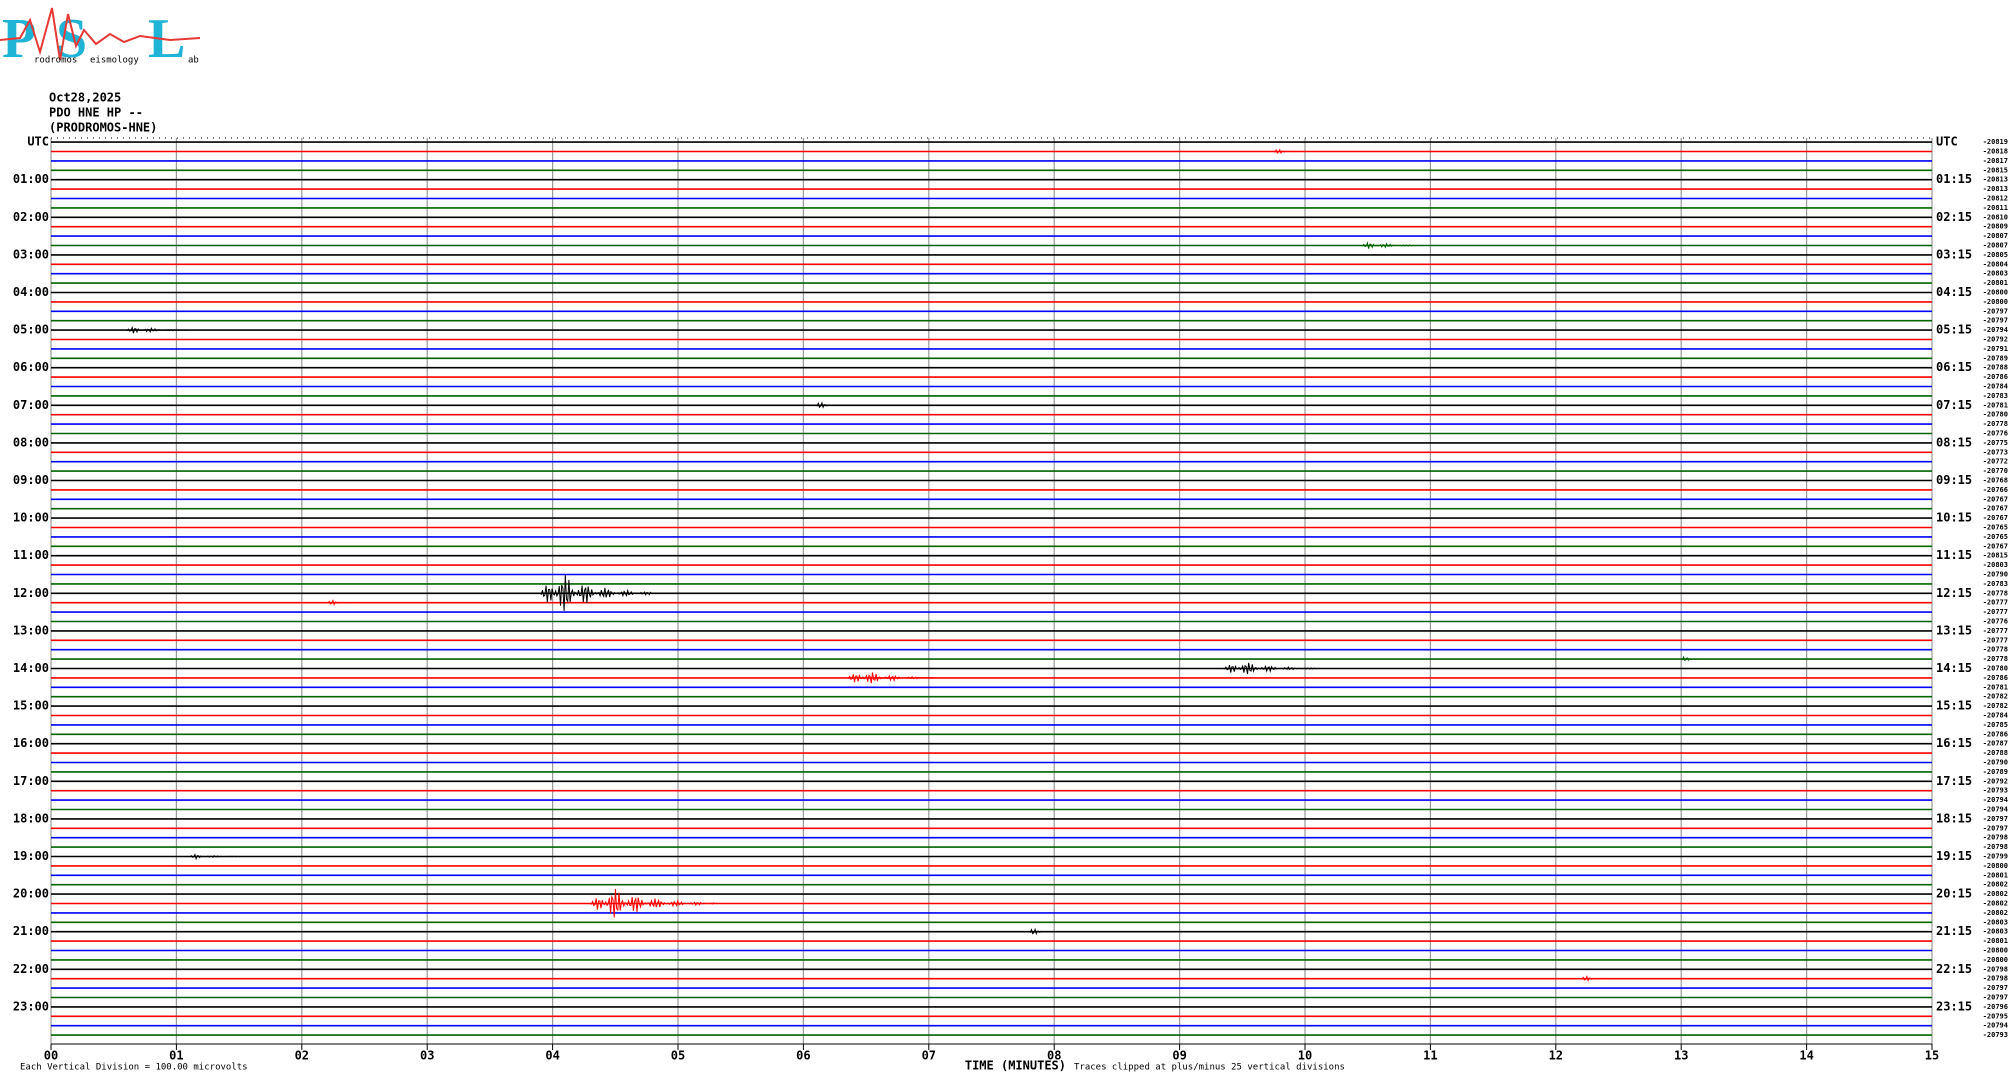 This screenshot has width=2010, height=1080. Describe the element at coordinates (51, 1056) in the screenshot. I see `x-tick-label: 00` at that location.